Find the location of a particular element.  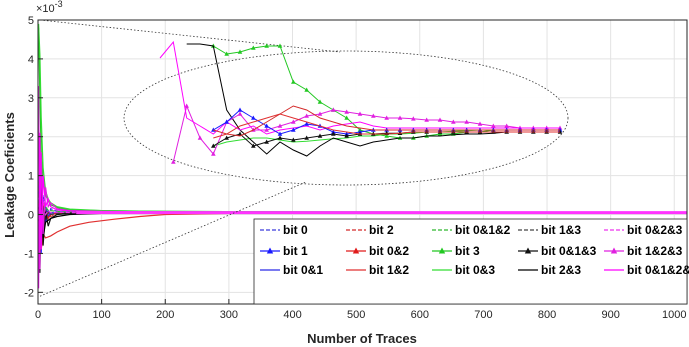

legend-label: bit 0&1&3 is located at coordinates (569, 251).